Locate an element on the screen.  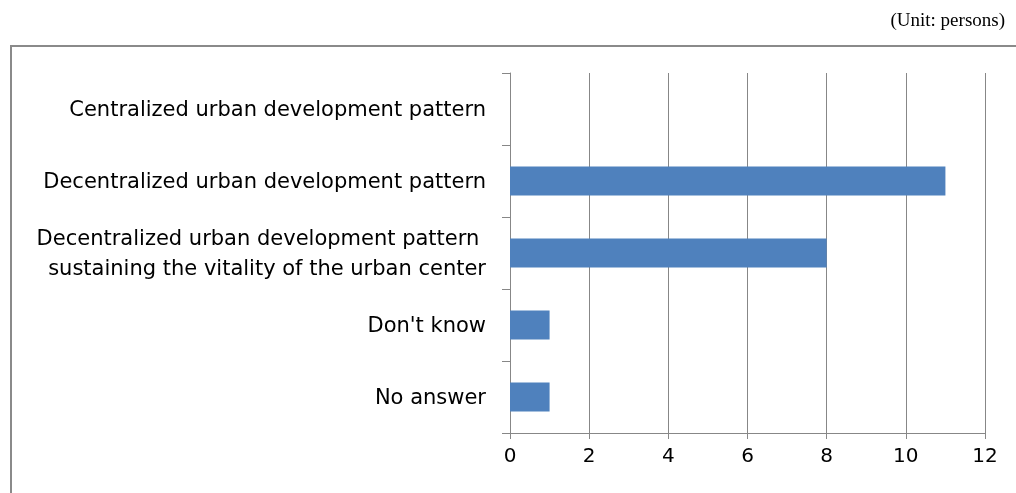
x-tick-label: 2 is located at coordinates (589, 455).